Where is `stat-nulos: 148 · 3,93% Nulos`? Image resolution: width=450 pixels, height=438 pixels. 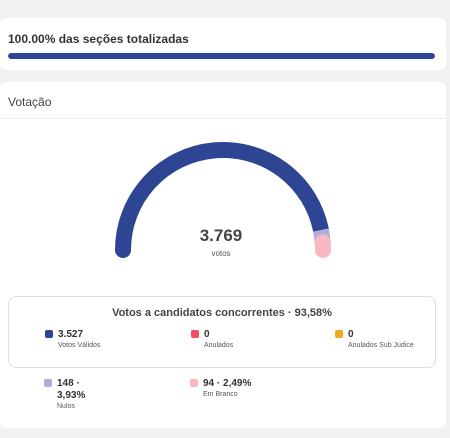
stat-nulos: 148 · 3,93% Nulos is located at coordinates (74, 394).